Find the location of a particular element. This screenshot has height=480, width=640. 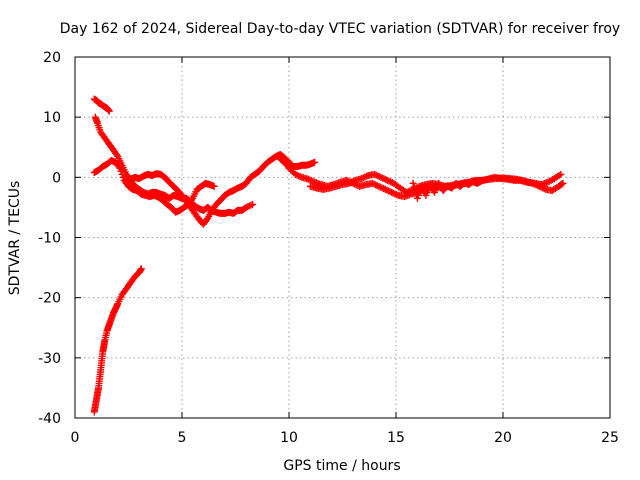

y-axis-label: SDTVAR / TECUs is located at coordinates (15, 238).